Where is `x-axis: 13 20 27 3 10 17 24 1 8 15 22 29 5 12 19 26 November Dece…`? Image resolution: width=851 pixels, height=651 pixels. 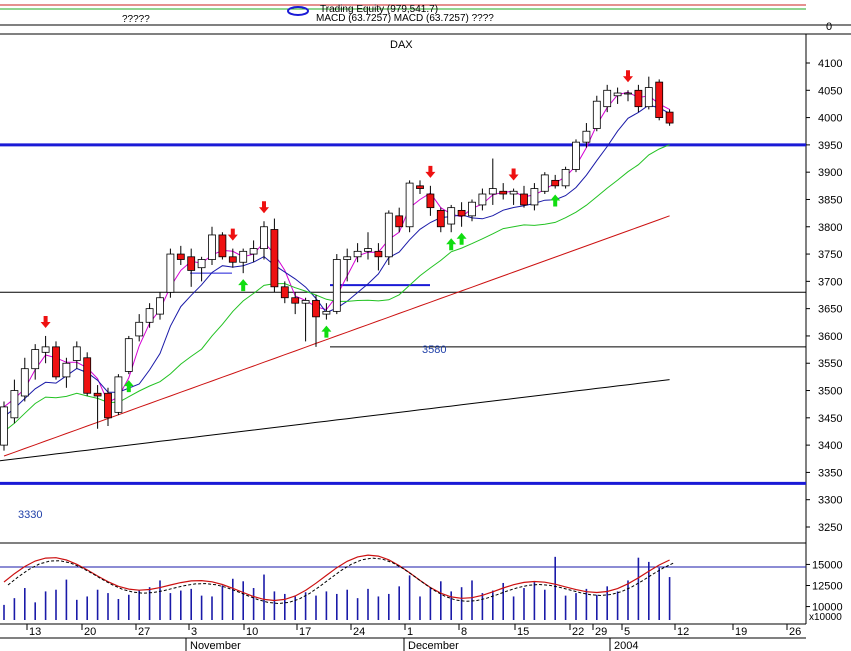
x-axis: 13 20 27 3 10 17 24 1 8 15 22 29 5 12 19 26 November Dece… is located at coordinates (403, 637).